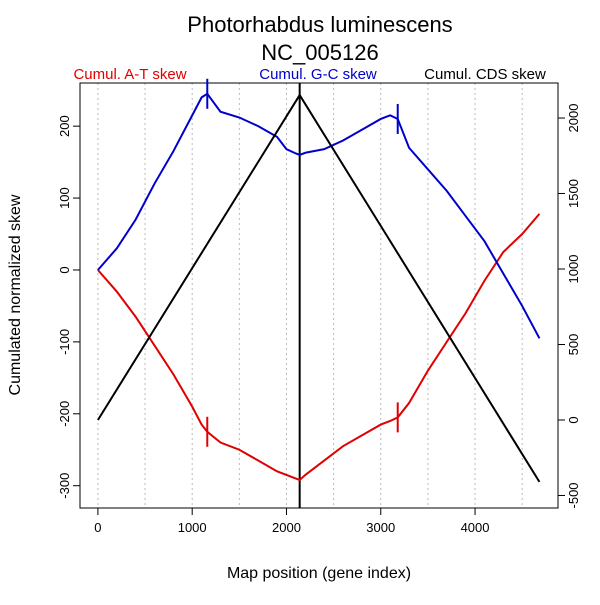 The image size is (600, 605). Describe the element at coordinates (573, 269) in the screenshot. I see `y2-tick-label: 1000` at that location.